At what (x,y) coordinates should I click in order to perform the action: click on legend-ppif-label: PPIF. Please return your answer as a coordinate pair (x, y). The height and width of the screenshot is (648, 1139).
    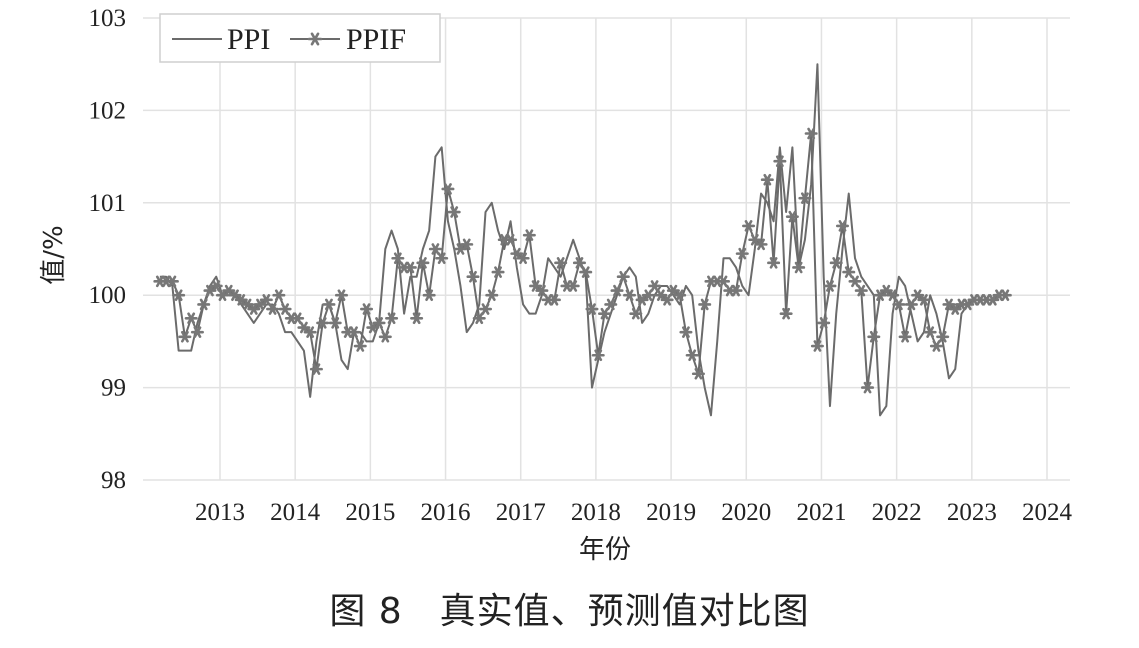
    Looking at the image, I should click on (376, 39).